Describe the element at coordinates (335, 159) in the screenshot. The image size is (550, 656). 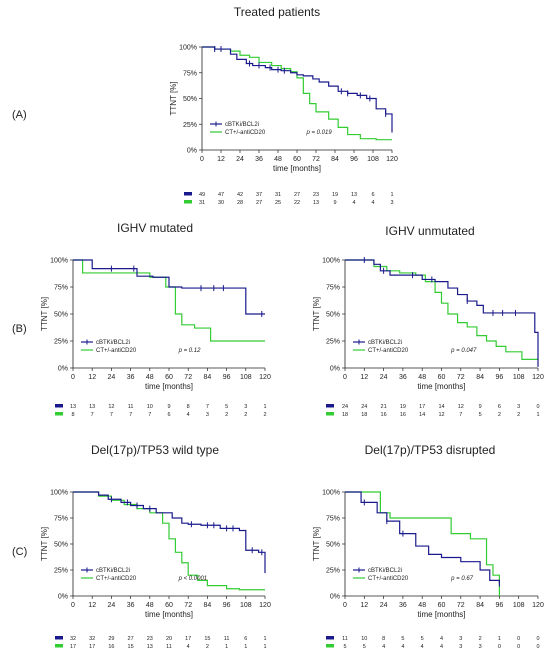
I see `x-tick-label: 84` at that location.